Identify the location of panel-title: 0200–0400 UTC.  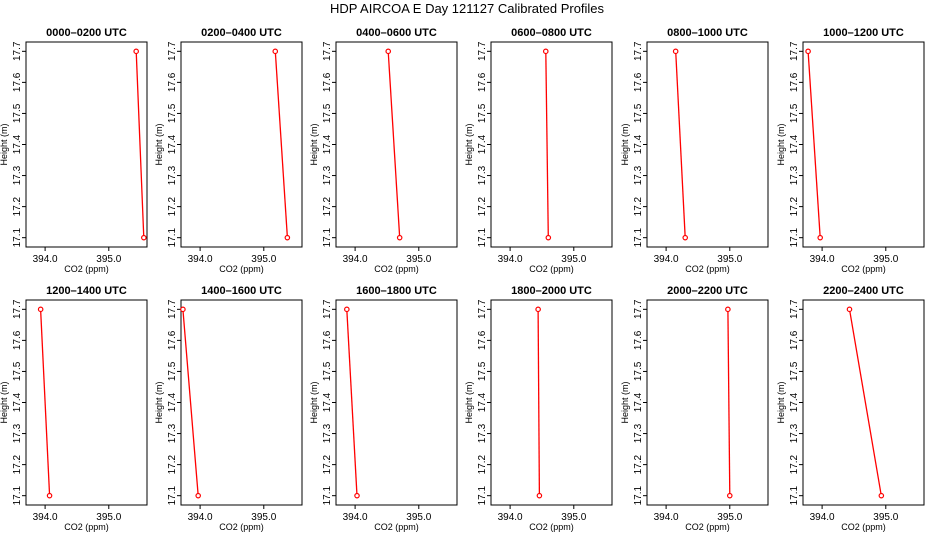
(241, 33).